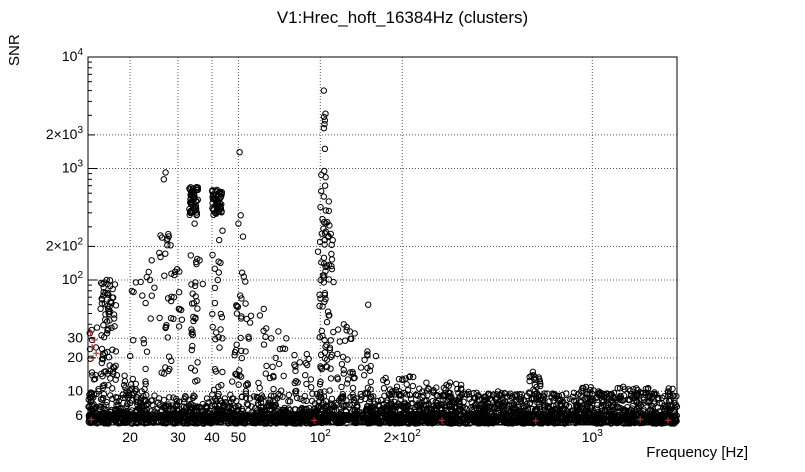  Describe the element at coordinates (321, 436) in the screenshot. I see `x-tick-label: 102` at that location.